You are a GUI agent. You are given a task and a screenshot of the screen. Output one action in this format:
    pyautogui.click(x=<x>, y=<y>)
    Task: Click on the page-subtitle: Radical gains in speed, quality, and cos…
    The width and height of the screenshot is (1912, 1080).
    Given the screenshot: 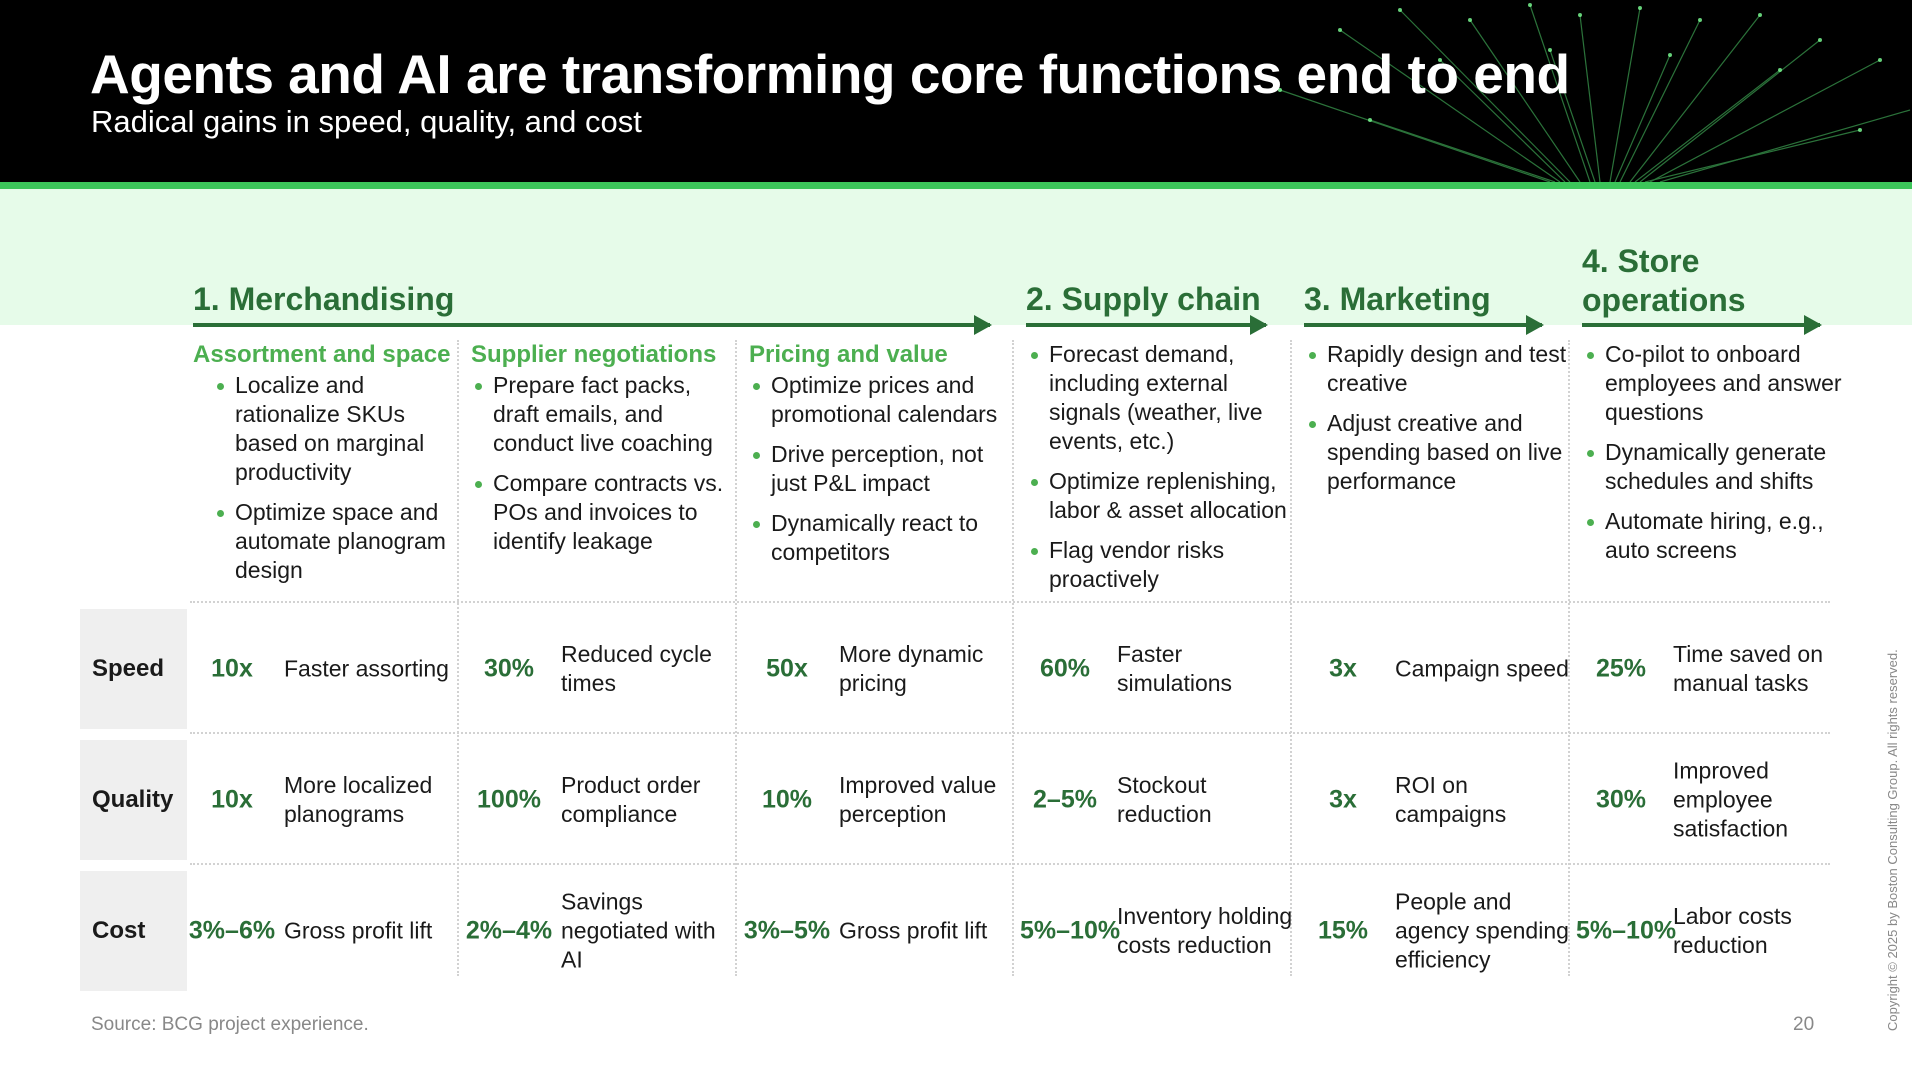 What is the action you would take?
    pyautogui.click(x=366, y=121)
    